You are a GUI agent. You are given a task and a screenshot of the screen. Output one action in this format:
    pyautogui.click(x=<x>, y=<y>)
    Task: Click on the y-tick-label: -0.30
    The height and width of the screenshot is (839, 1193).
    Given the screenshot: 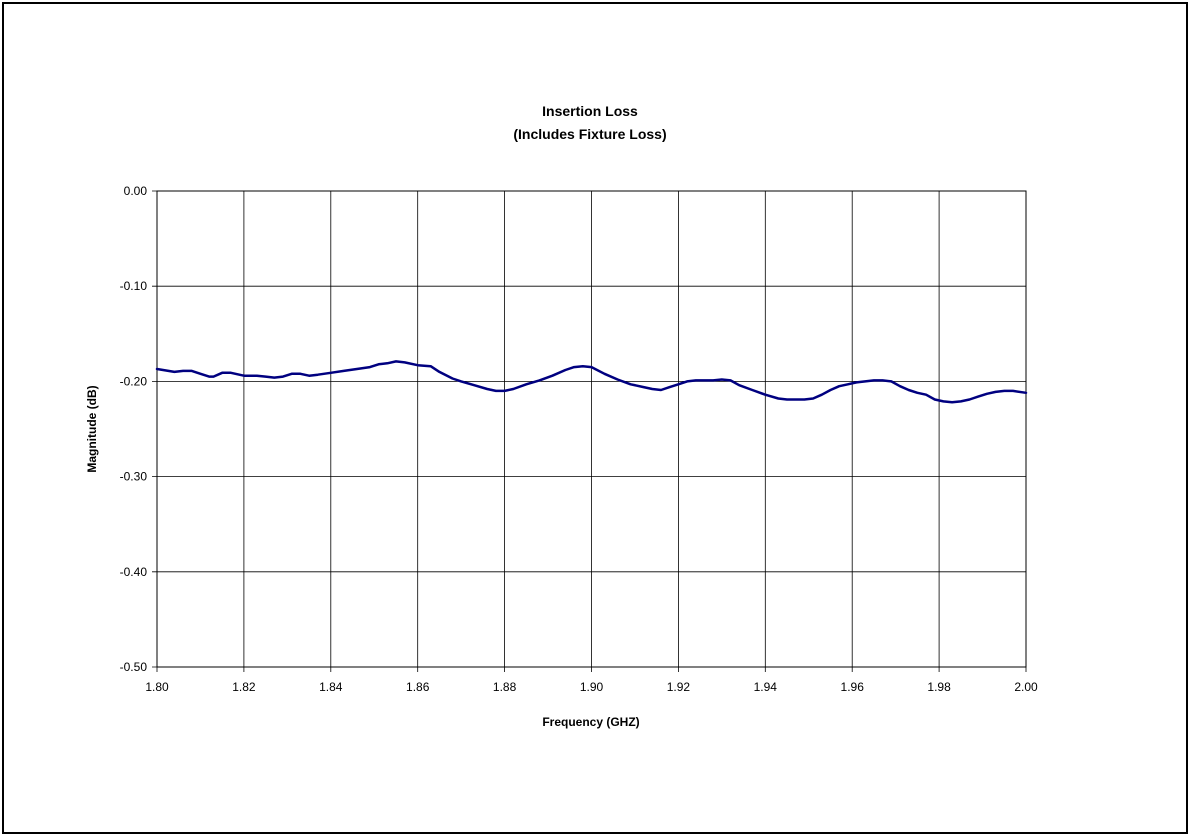 What is the action you would take?
    pyautogui.click(x=134, y=477)
    